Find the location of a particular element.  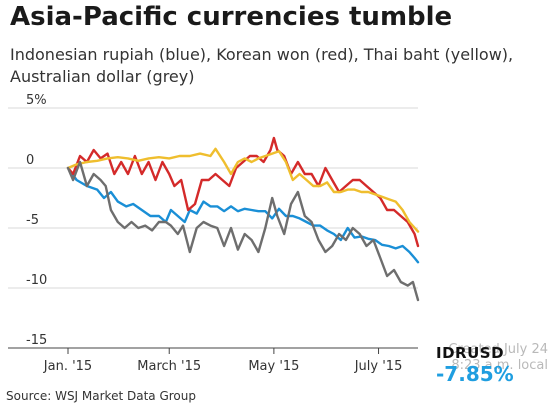

chart-title: Asia-Pacific currencies tumble is located at coordinates (231, 17).